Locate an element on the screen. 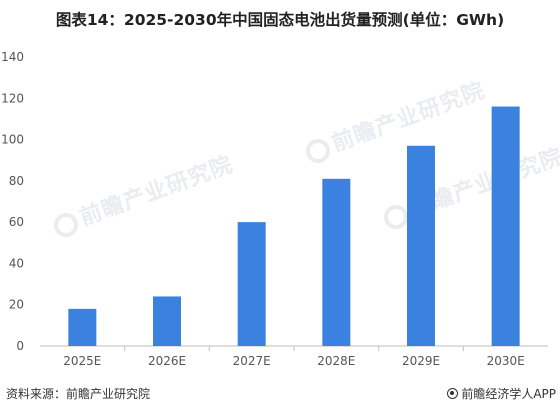 The image size is (560, 413). brand-name: 前瞻经济学人APP is located at coordinates (508, 394).